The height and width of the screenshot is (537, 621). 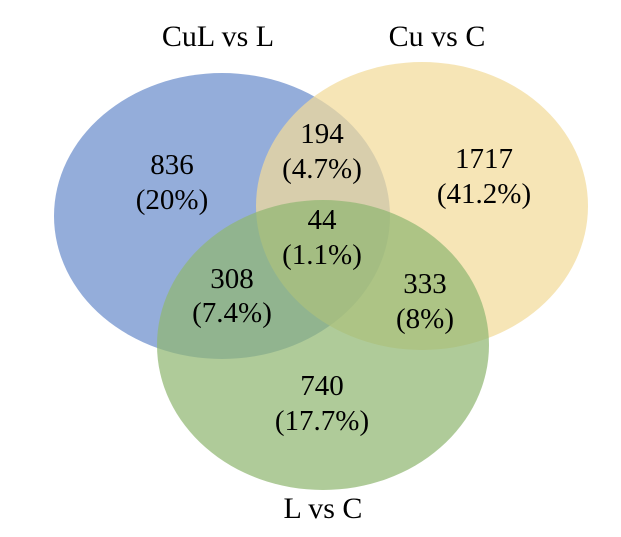 I want to click on region-ac-percent: (7.4%), so click(x=232, y=313).